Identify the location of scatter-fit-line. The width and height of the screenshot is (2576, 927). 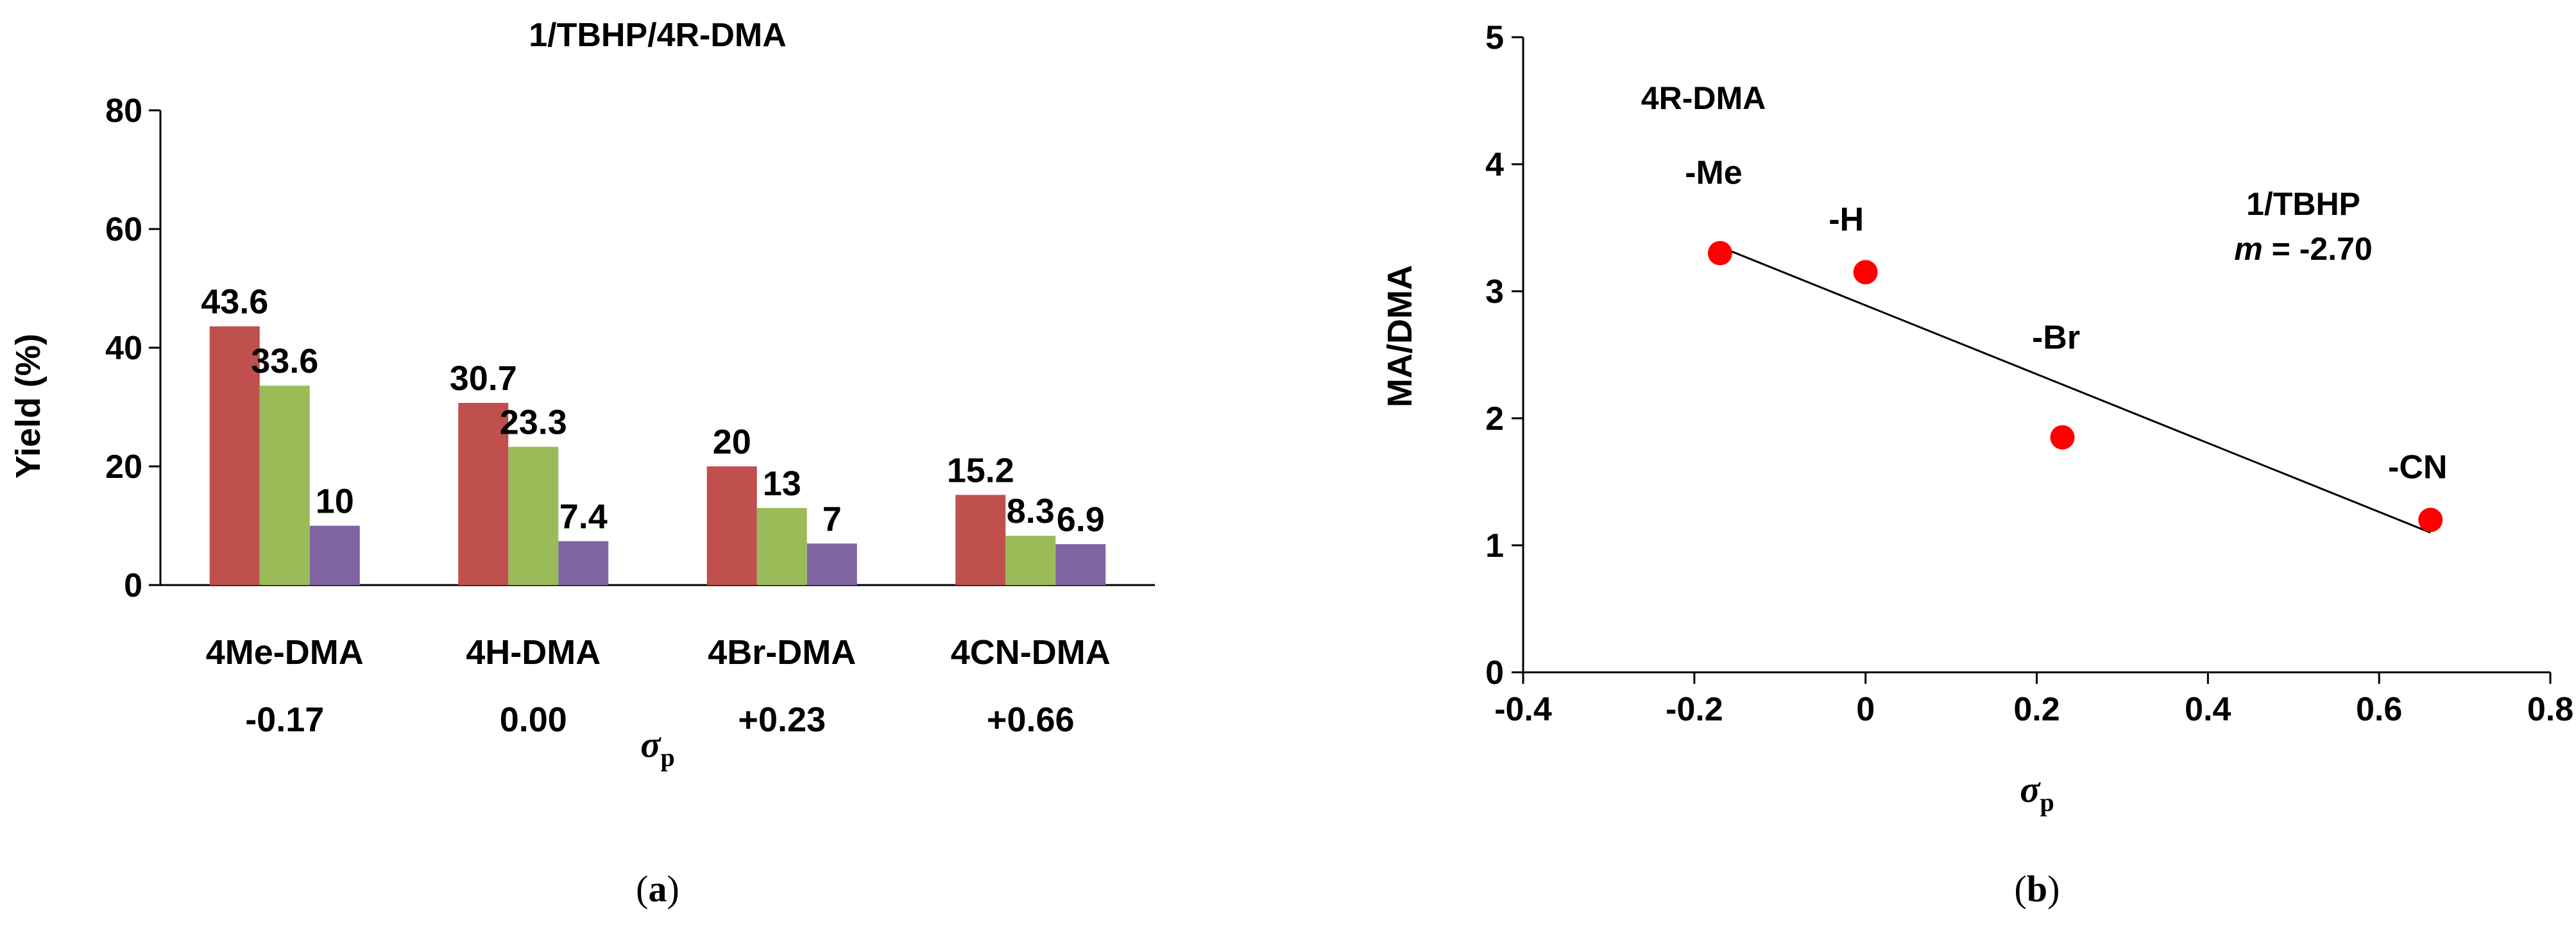
(2075, 390).